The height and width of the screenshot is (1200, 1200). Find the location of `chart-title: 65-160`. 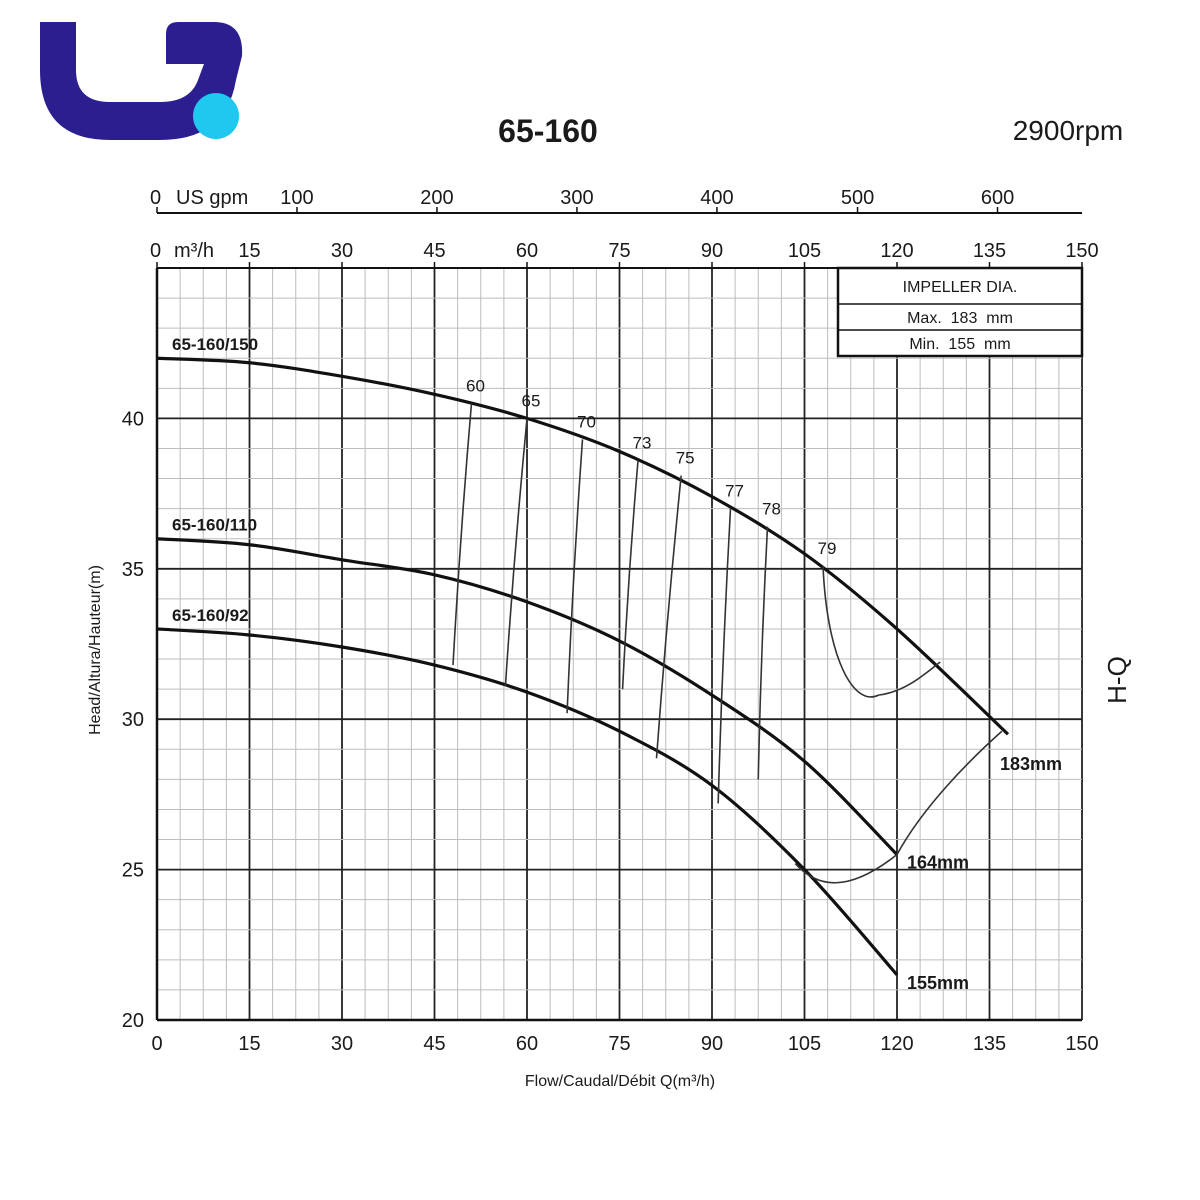

chart-title: 65-160 is located at coordinates (548, 131).